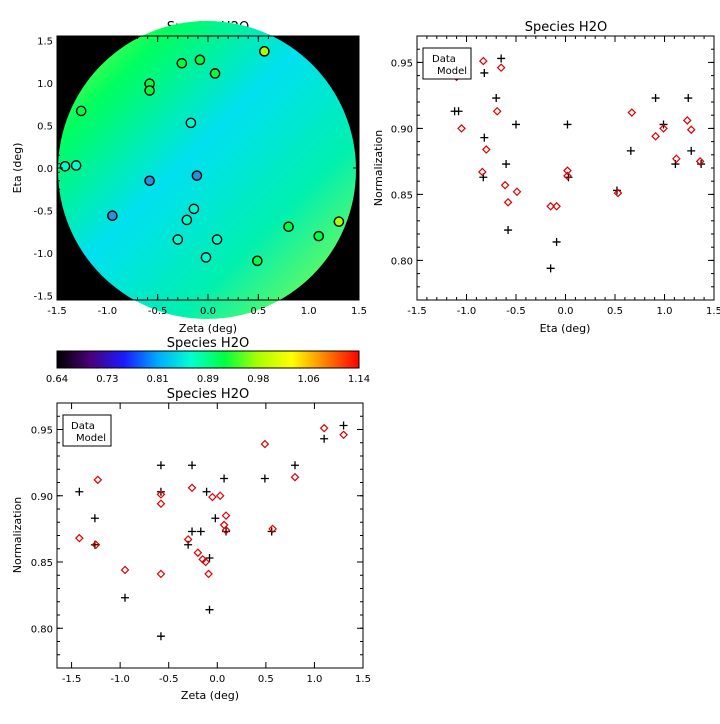  I want to click on colorbar: Species H2O 0.64 0.73 0.81 0.89 0.98 1.06 1.14, so click(208, 360).